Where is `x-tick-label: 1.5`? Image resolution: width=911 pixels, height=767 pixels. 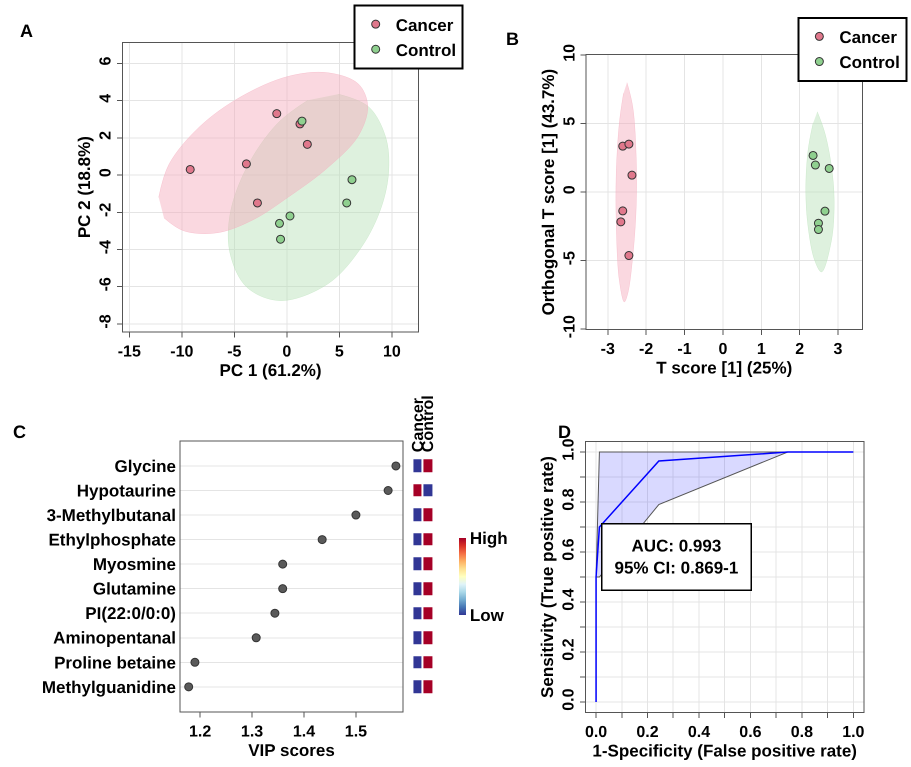
x-tick-label: 1.5 is located at coordinates (356, 732).